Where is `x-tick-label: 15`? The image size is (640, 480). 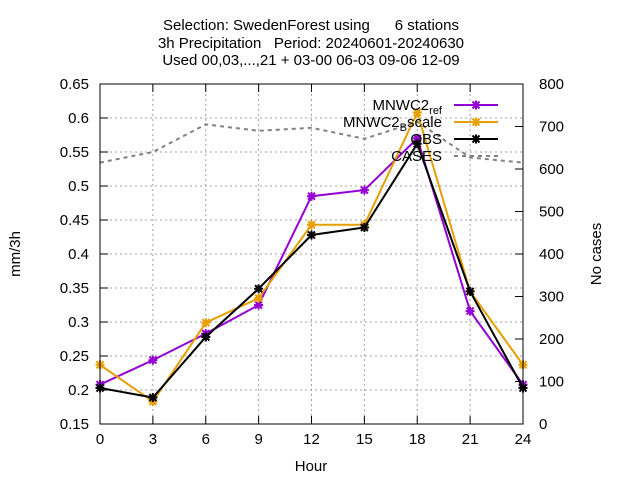
x-tick-label: 15 is located at coordinates (364, 439).